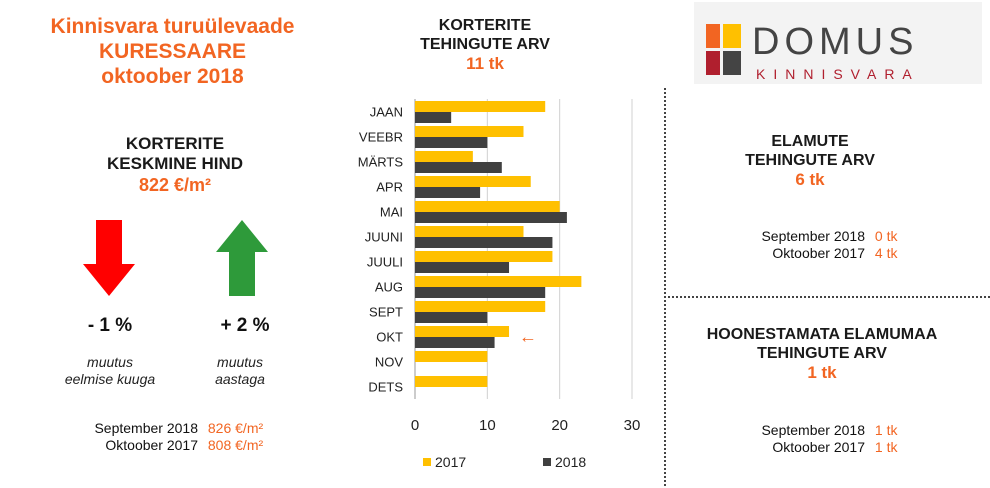 The width and height of the screenshot is (990, 488). Describe the element at coordinates (172, 26) in the screenshot. I see `report-title-line1: Kinnisvara turuülevaade` at that location.